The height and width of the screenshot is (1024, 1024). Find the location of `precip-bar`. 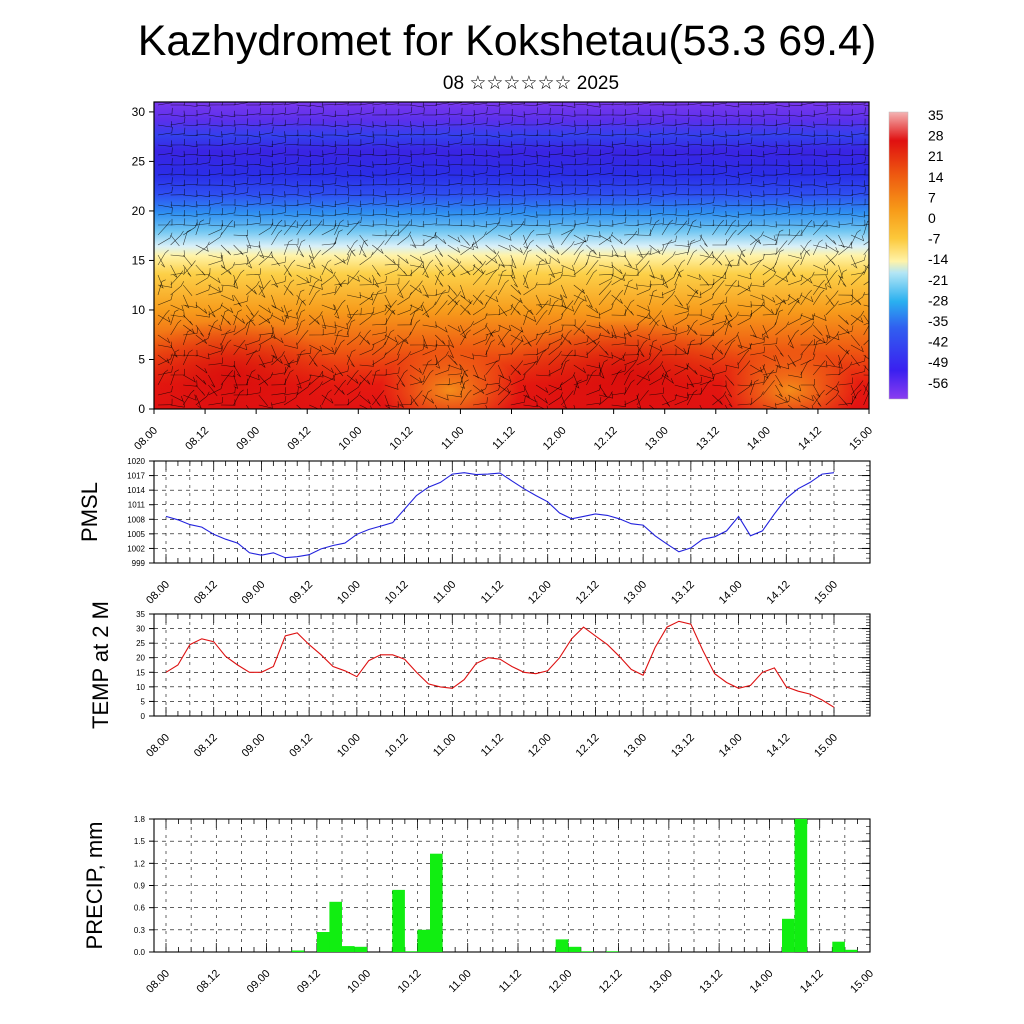

precip-bar is located at coordinates (587, 951).